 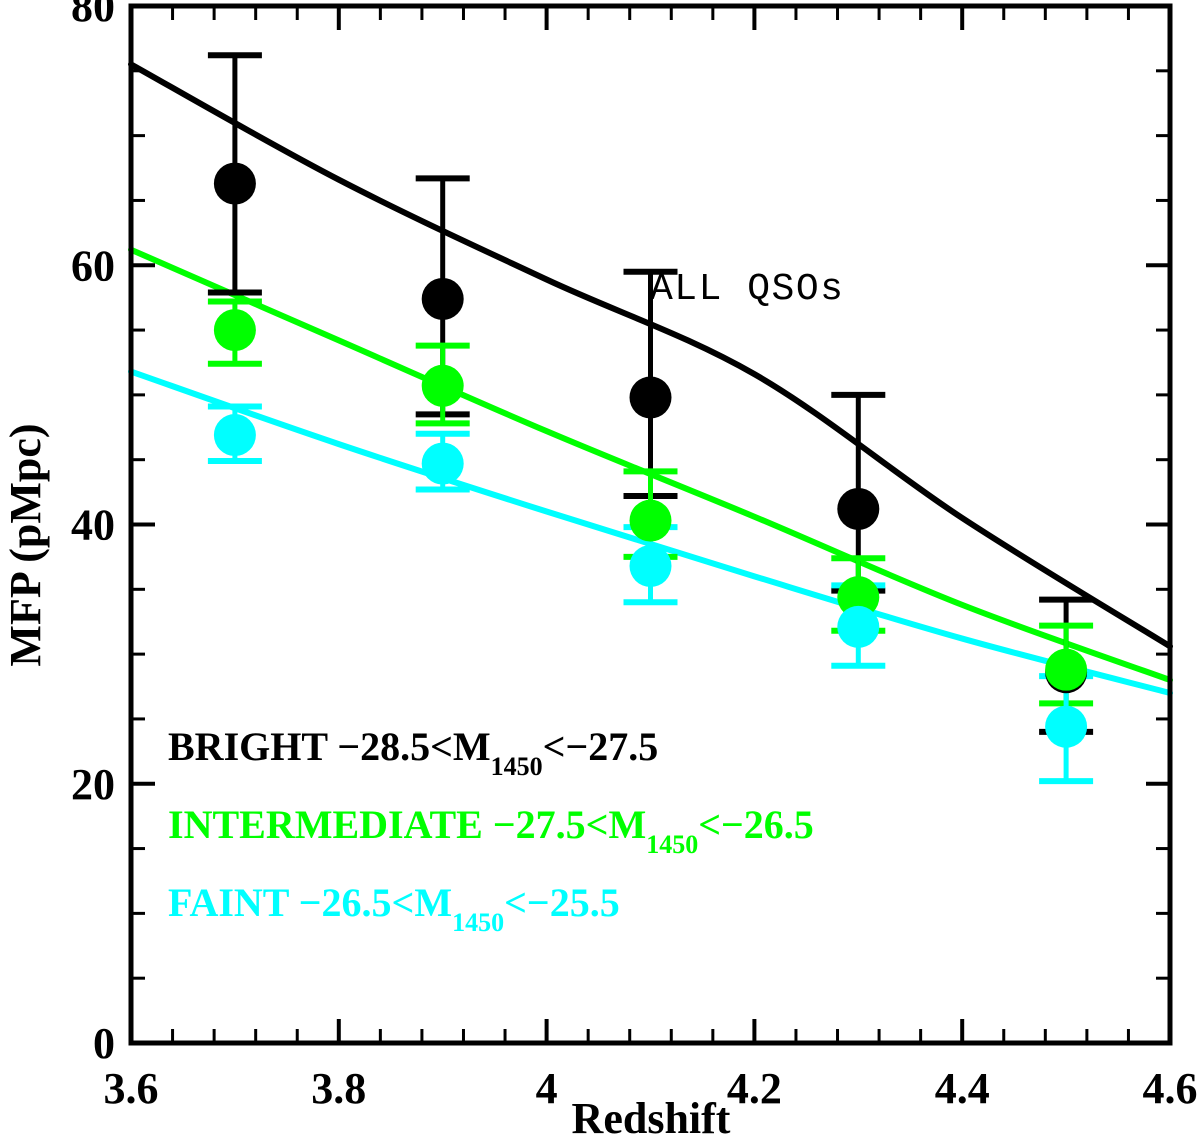 I want to click on x-tick-label: 4.2, so click(x=754, y=1088).